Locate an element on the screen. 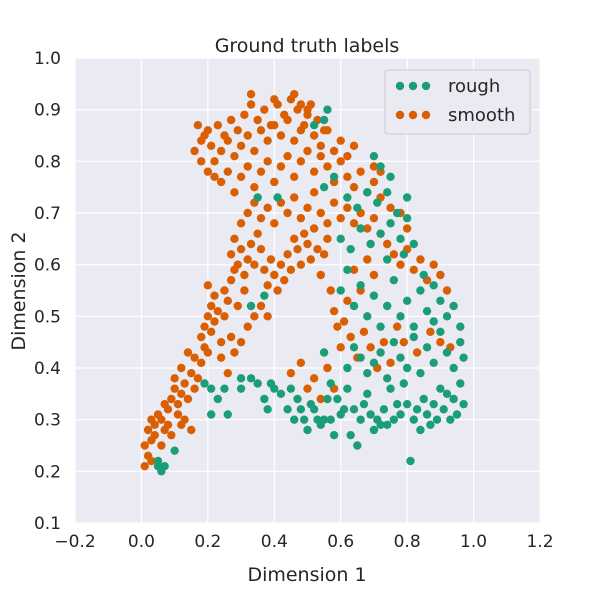 Image resolution: width=600 pixels, height=600 pixels. x-tick-label: 0.8 is located at coordinates (407, 542).